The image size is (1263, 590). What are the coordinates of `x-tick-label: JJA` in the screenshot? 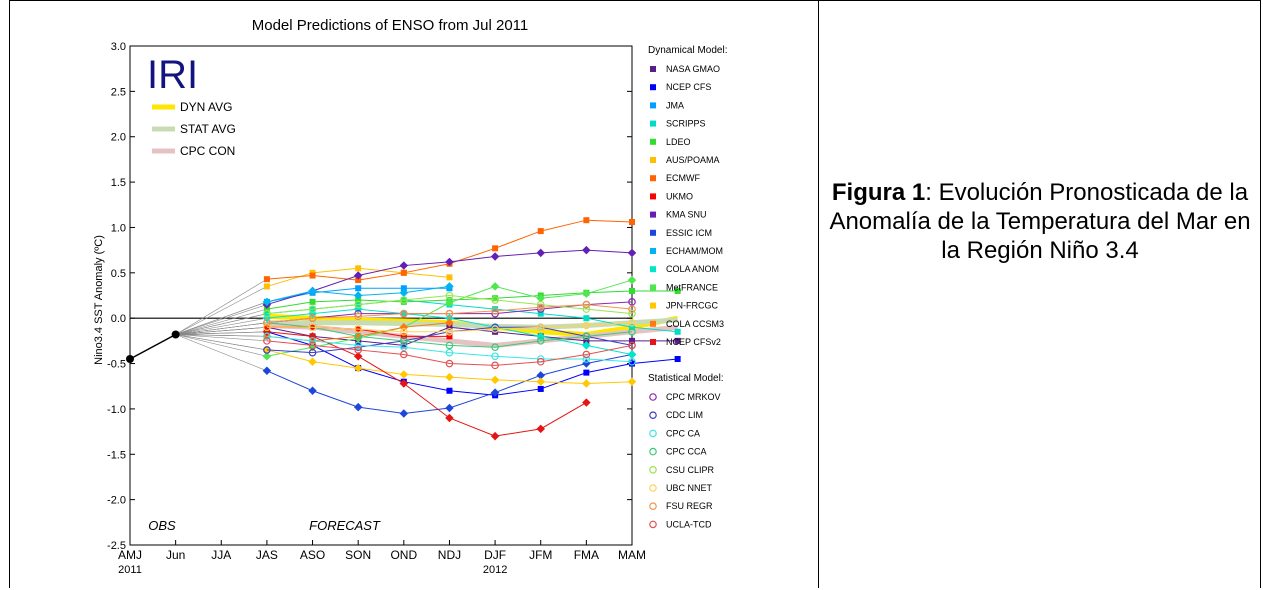 It's located at (221, 555).